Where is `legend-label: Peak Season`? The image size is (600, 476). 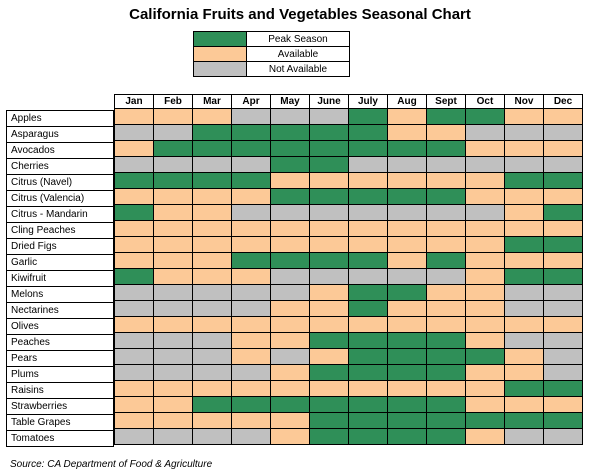 legend-label: Peak Season is located at coordinates (298, 39).